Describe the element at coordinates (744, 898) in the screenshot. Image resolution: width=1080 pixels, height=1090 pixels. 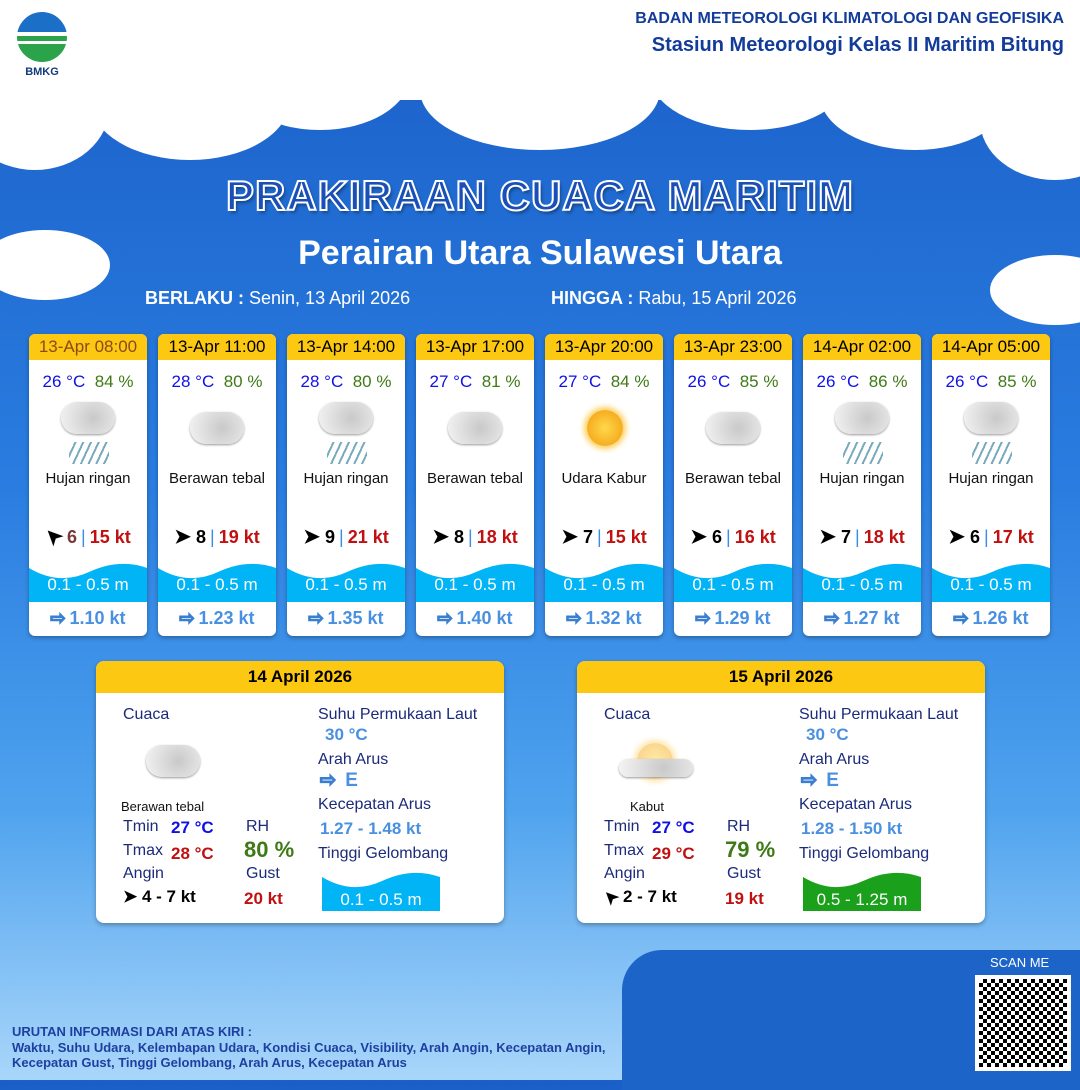
I see `daily-gust: 19 kt` at that location.